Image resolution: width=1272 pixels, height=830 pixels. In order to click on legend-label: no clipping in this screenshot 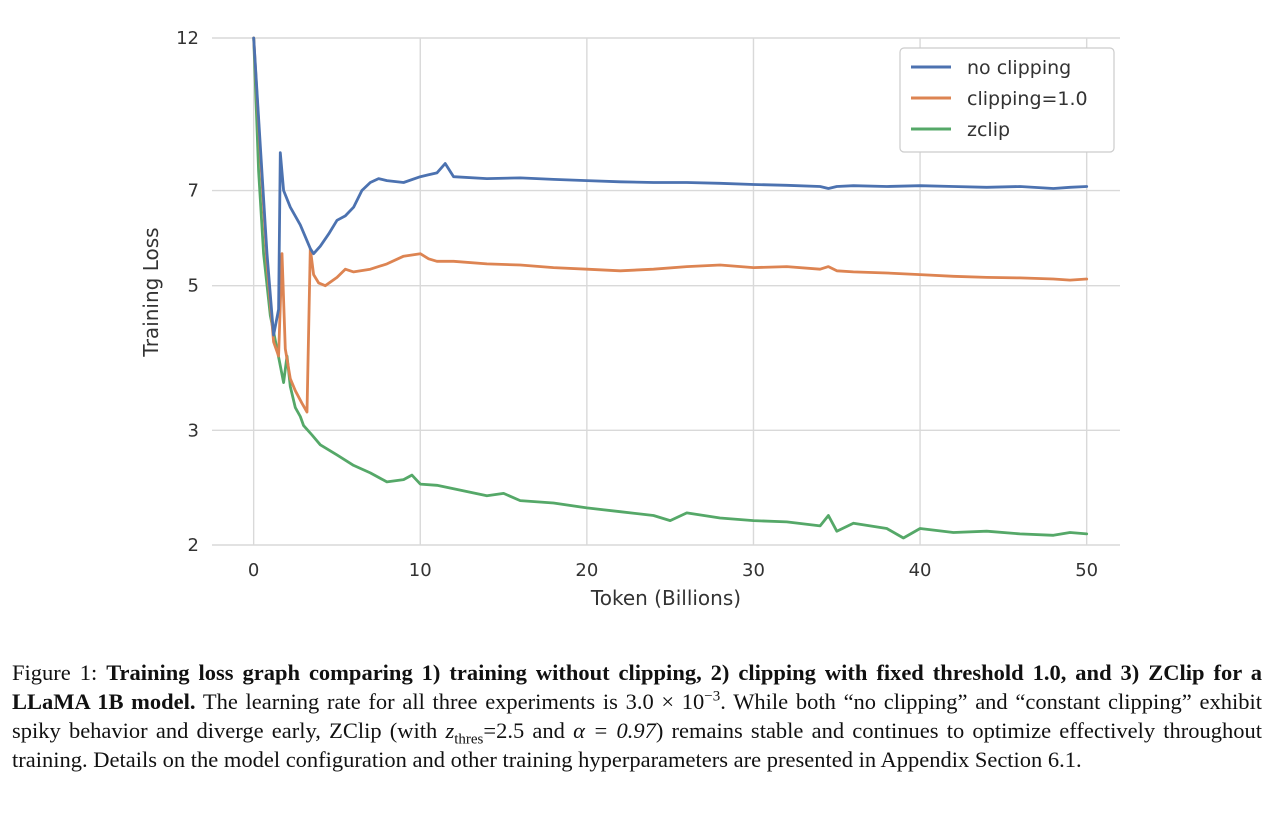, I will do `click(1019, 68)`.